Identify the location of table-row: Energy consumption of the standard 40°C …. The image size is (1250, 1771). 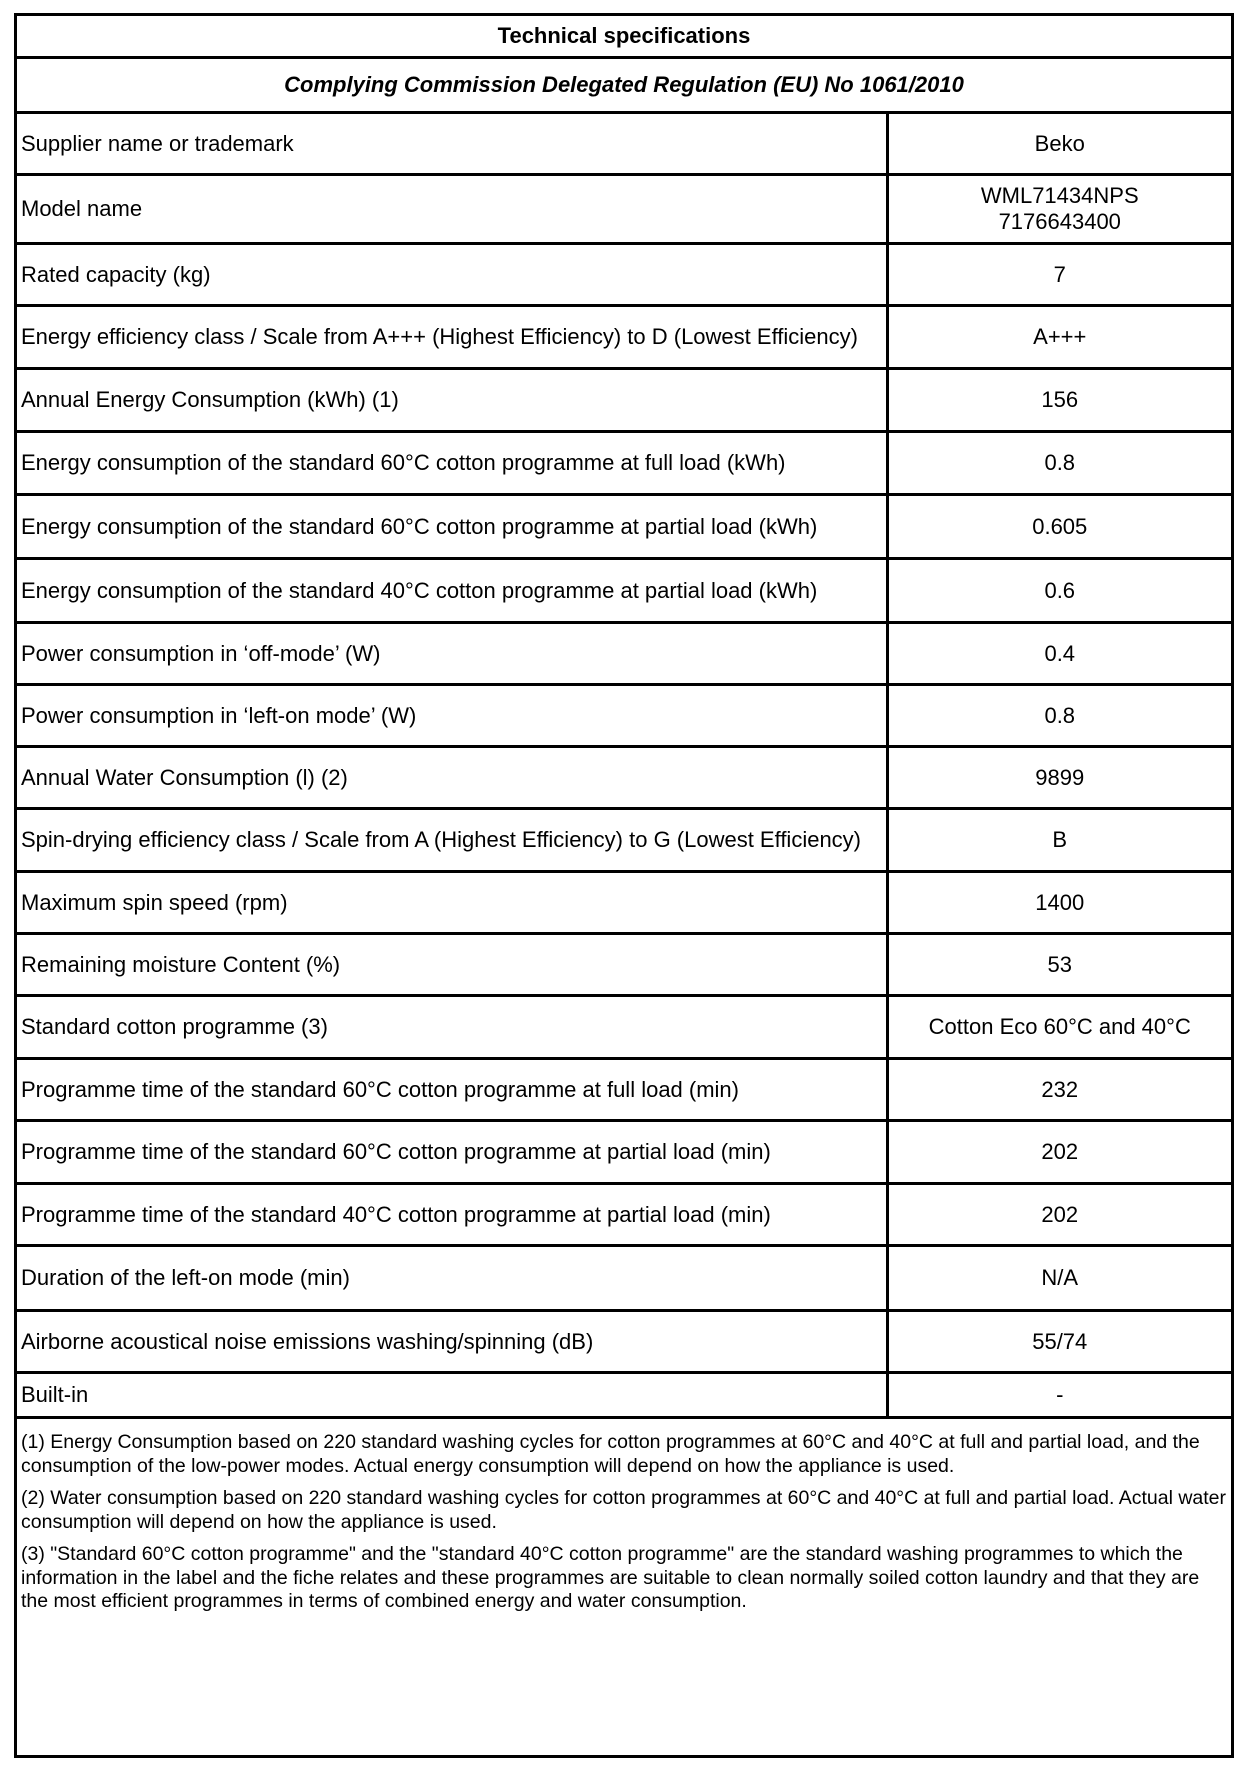
(624, 590).